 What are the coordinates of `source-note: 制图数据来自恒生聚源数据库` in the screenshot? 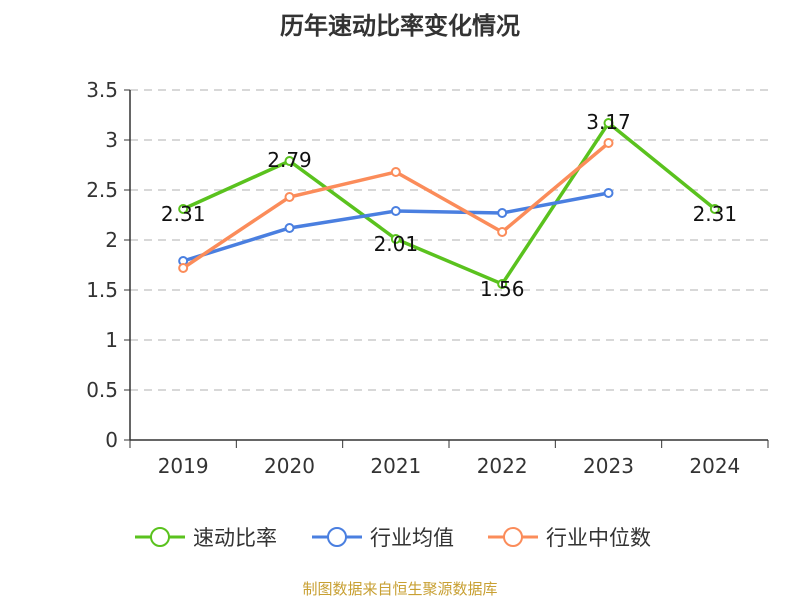 It's located at (400, 589).